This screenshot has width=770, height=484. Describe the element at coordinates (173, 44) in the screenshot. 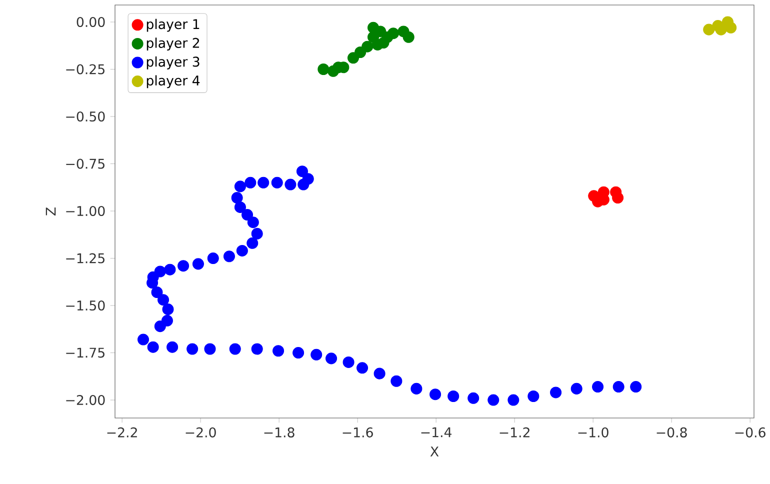

I see `legend-label: player 2` at that location.